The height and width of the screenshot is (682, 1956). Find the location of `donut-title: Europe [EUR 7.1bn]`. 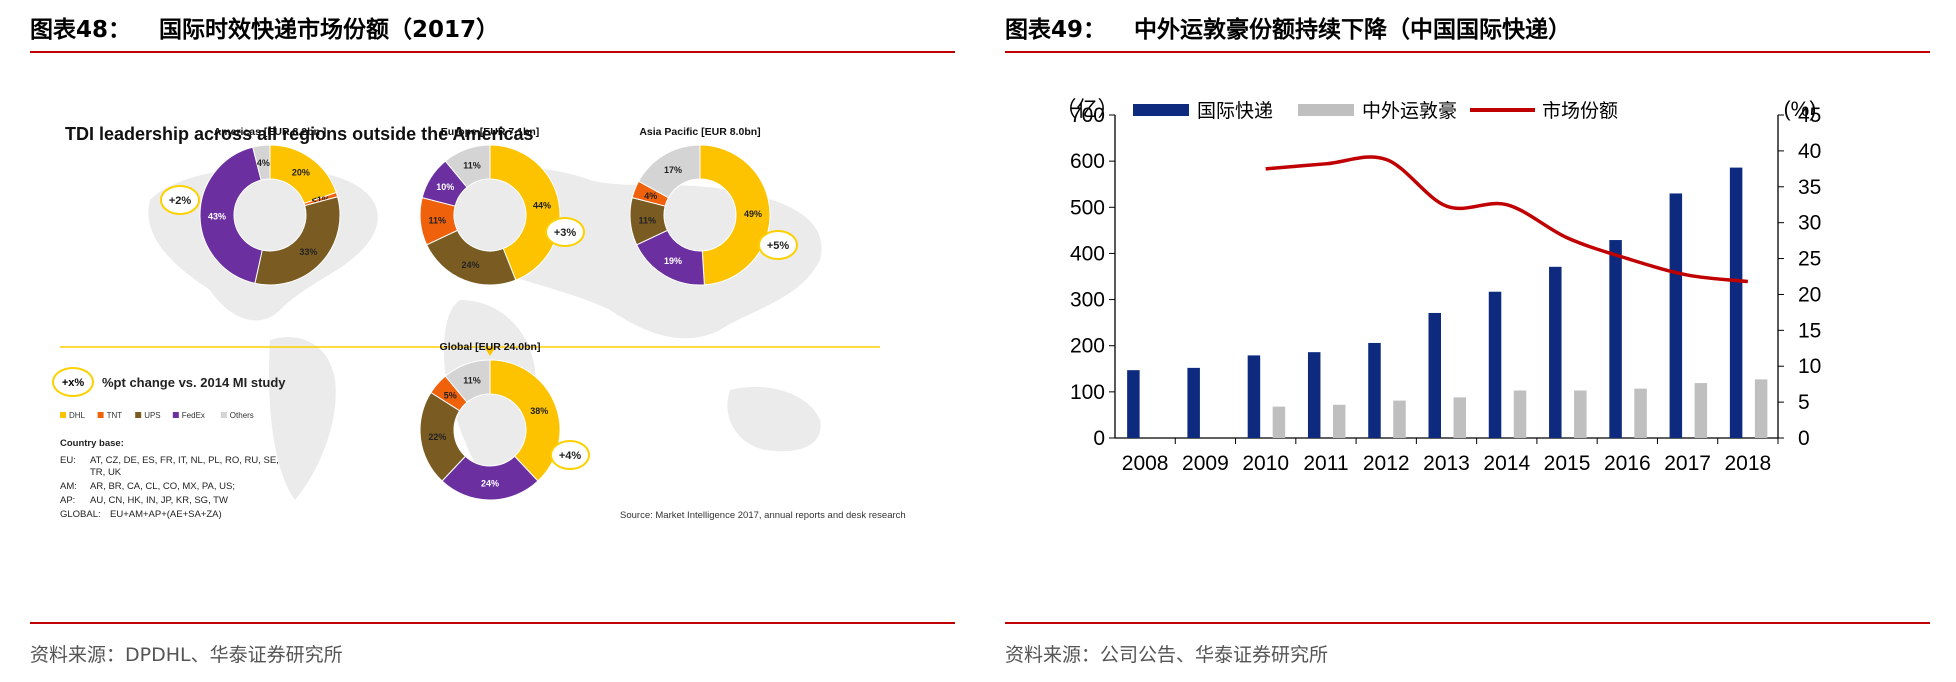

donut-title: Europe [EUR 7.1bn] is located at coordinates (490, 132).